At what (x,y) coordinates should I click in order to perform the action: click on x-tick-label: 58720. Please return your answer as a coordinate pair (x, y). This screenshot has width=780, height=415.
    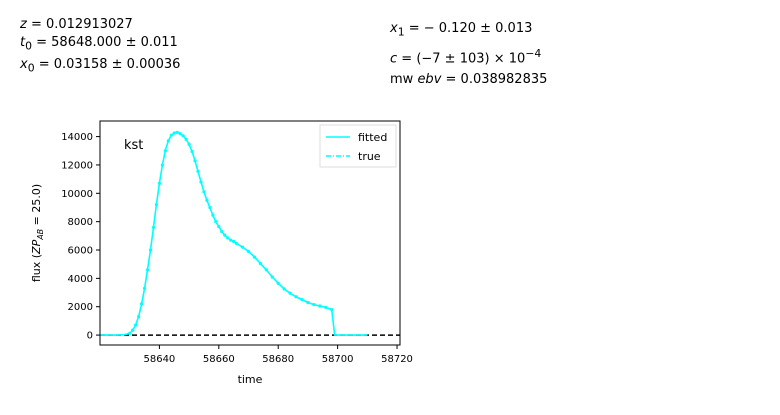
    Looking at the image, I should click on (397, 359).